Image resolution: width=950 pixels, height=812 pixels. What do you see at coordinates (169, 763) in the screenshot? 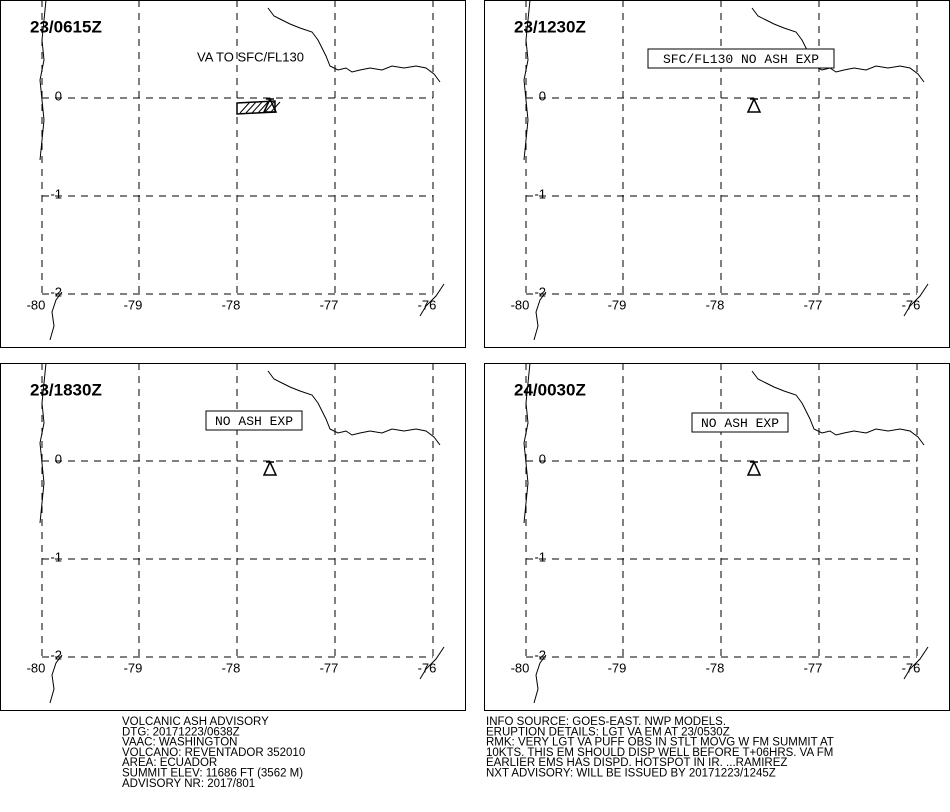
I see `advisory-line: AREA: ECUADOR` at bounding box center [169, 763].